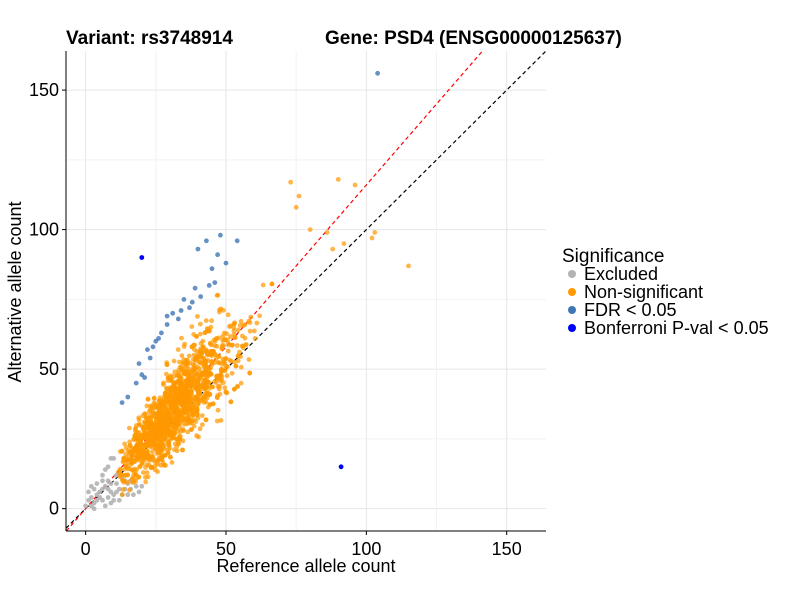  What do you see at coordinates (44, 90) in the screenshot?
I see `y-tick-label: 150` at bounding box center [44, 90].